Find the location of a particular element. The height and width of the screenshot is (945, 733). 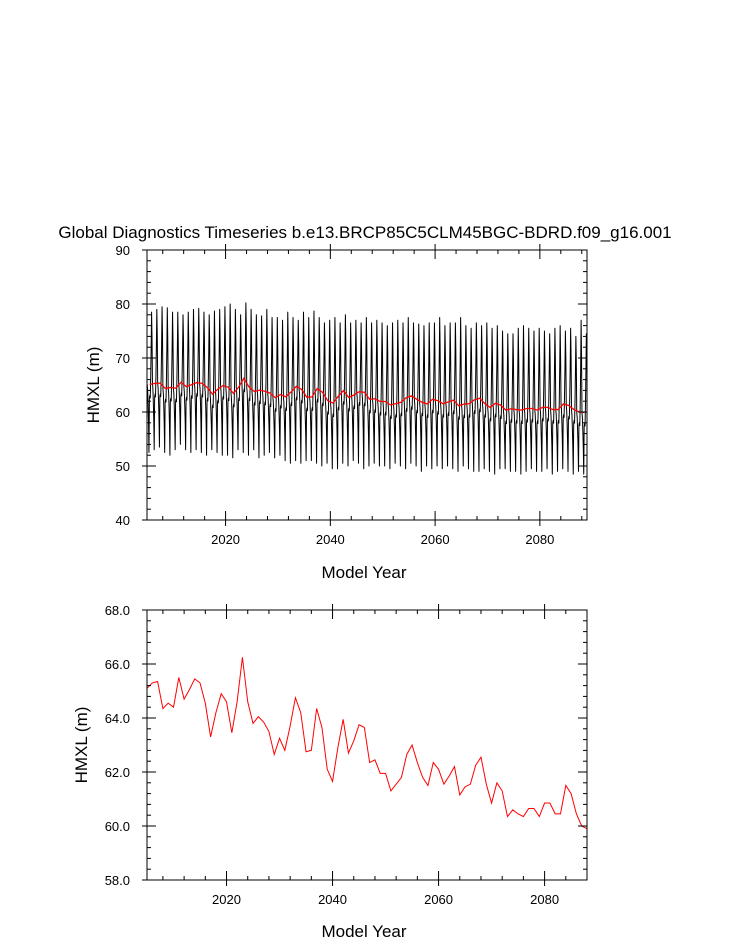

top-y-axis-label: HMXL (m) is located at coordinates (93, 385).